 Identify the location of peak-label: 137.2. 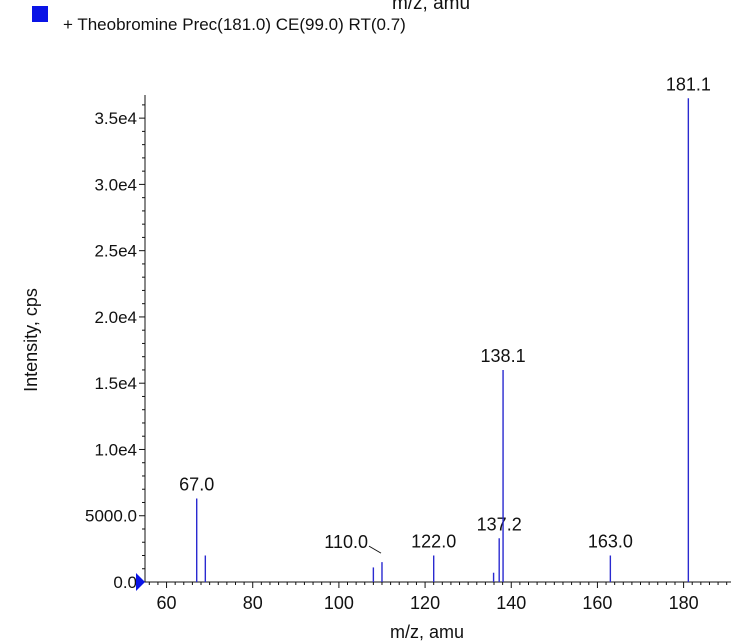
(499, 524).